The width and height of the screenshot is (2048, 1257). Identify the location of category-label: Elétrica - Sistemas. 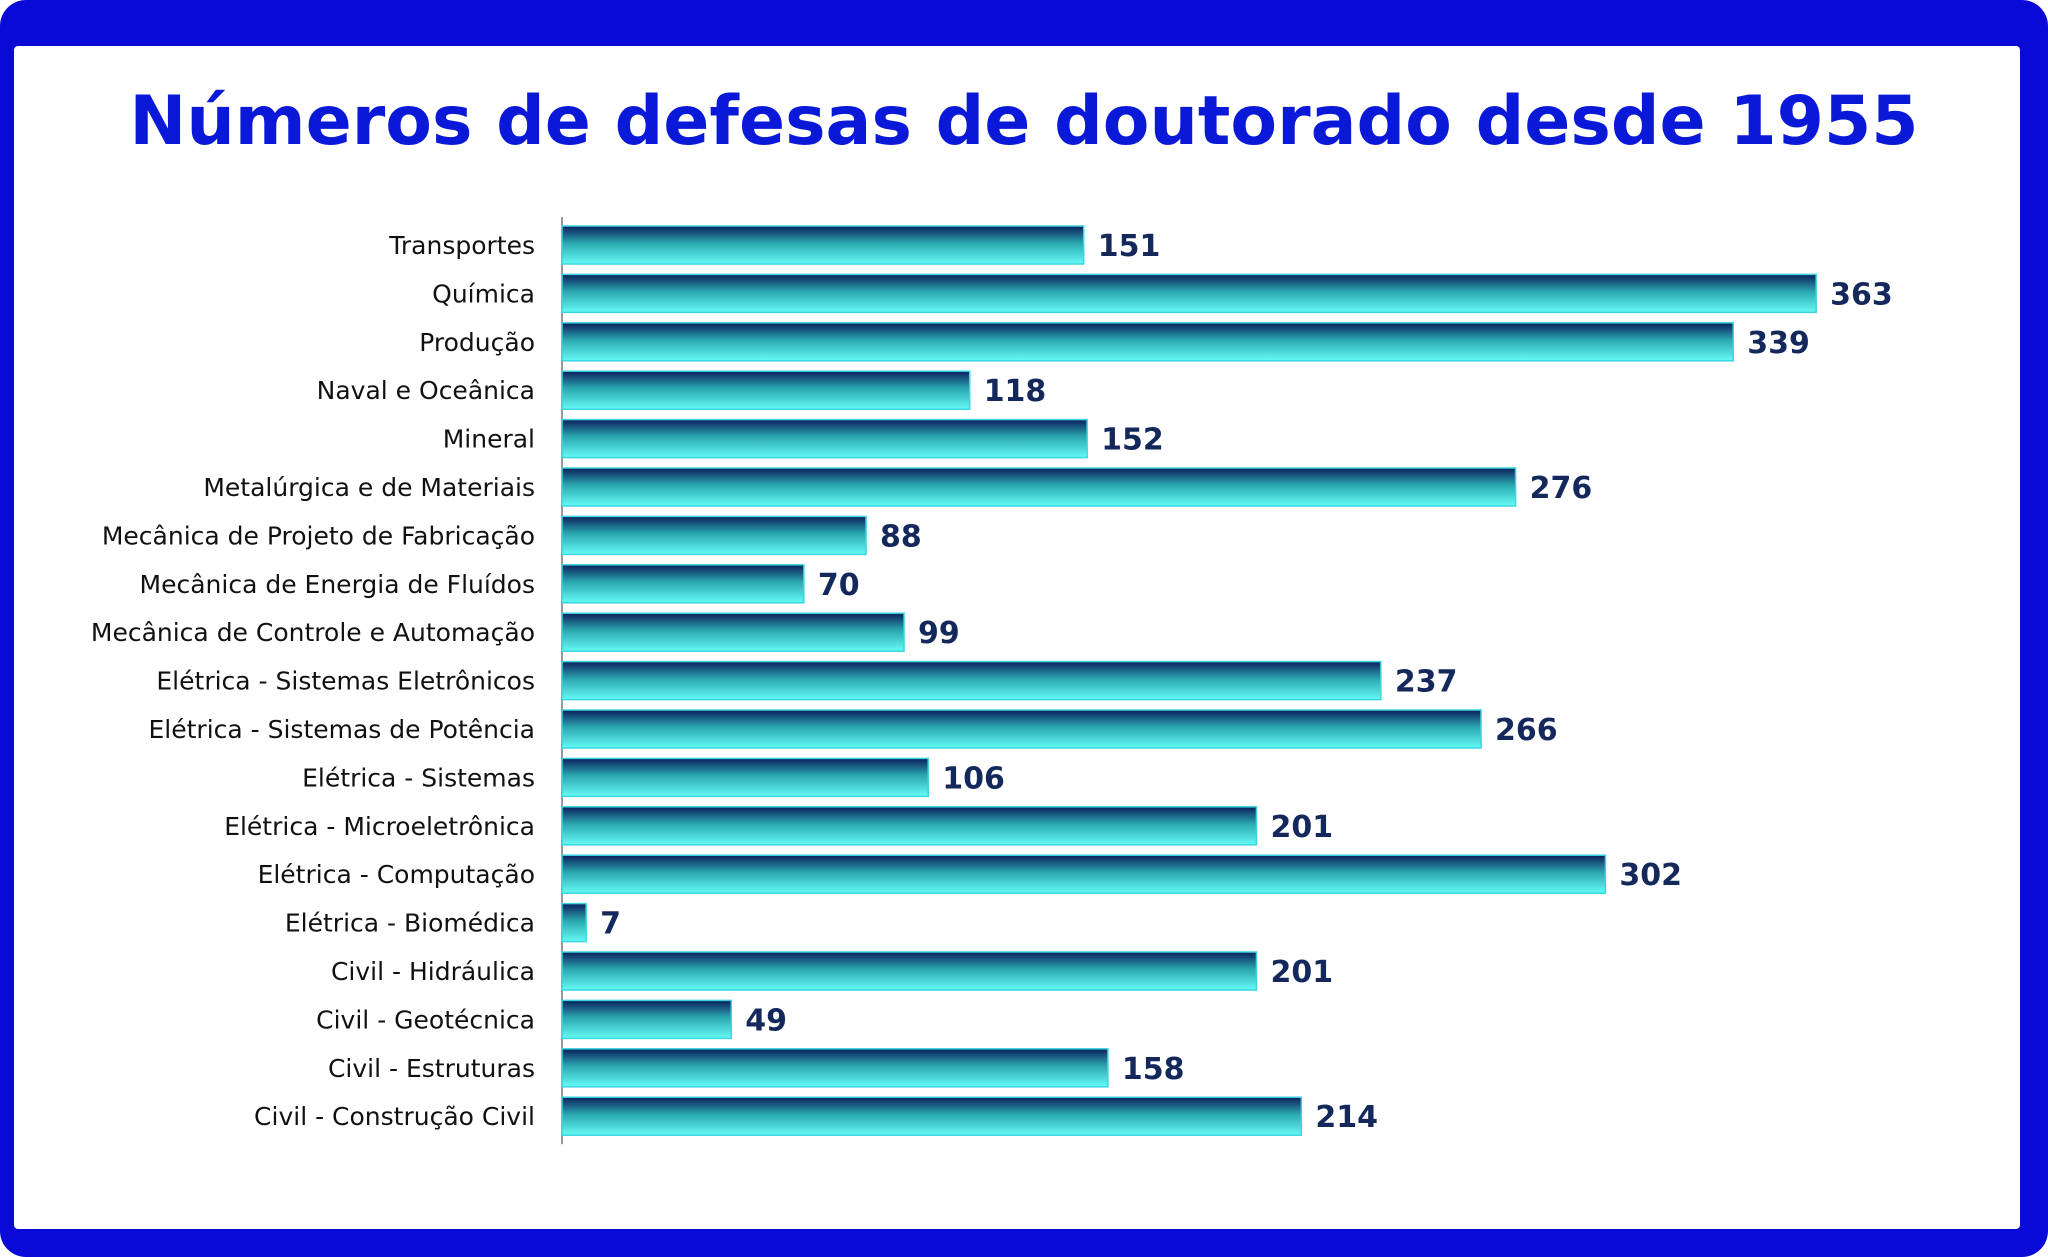
(418, 777).